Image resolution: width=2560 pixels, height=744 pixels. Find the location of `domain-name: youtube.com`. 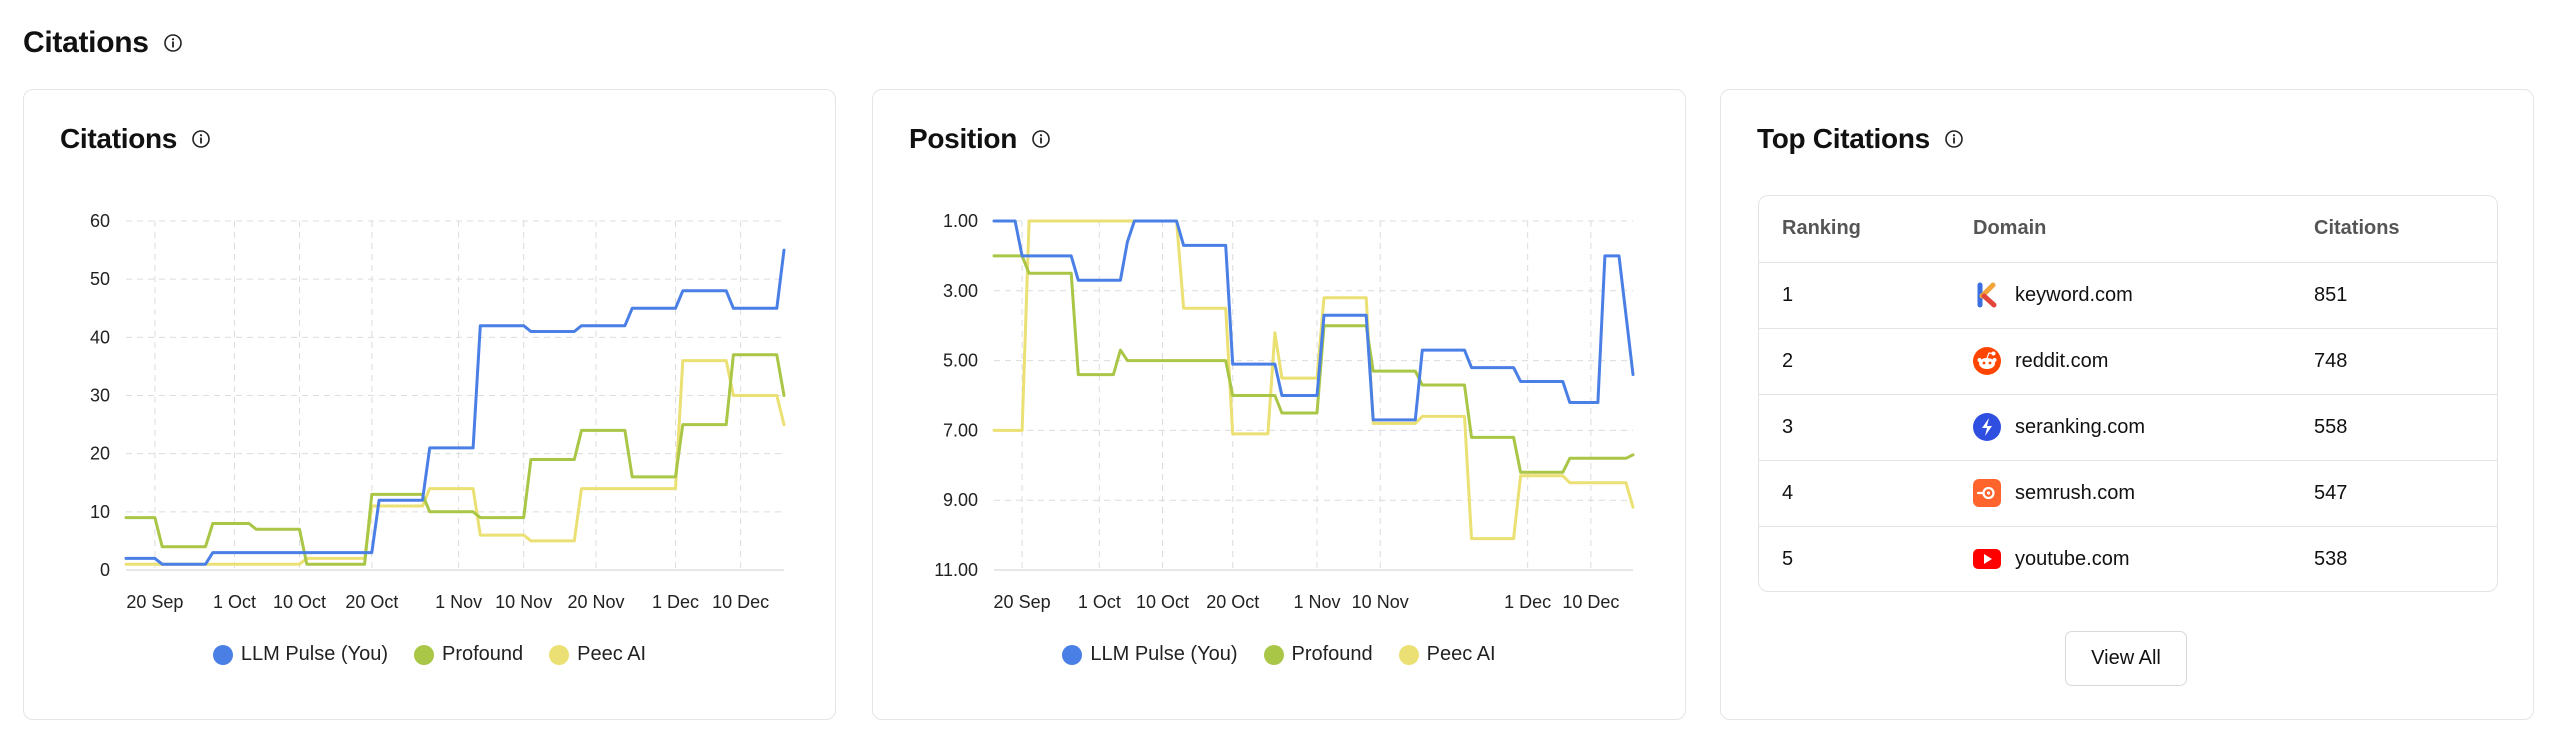

domain-name: youtube.com is located at coordinates (2072, 558).